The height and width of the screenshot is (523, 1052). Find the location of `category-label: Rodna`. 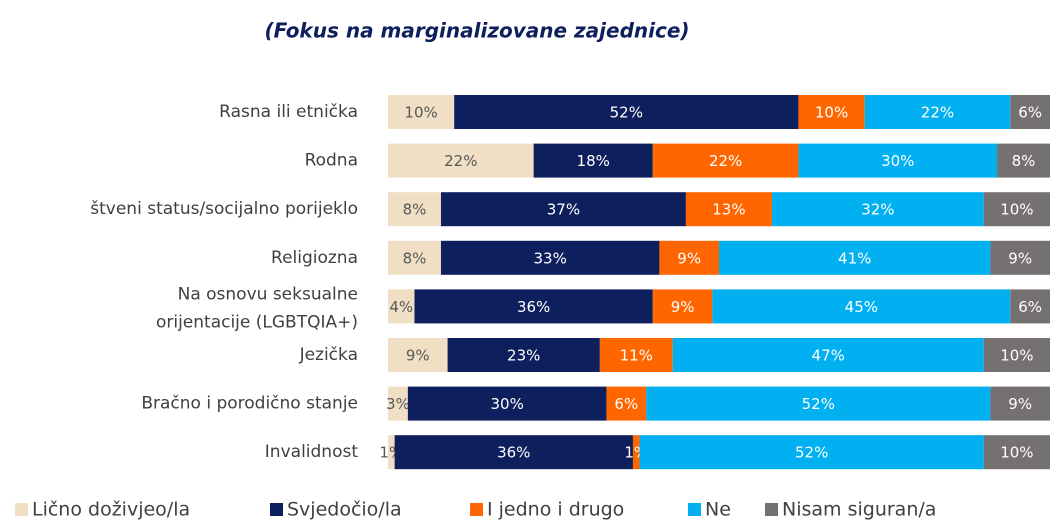

category-label: Rodna is located at coordinates (331, 161).